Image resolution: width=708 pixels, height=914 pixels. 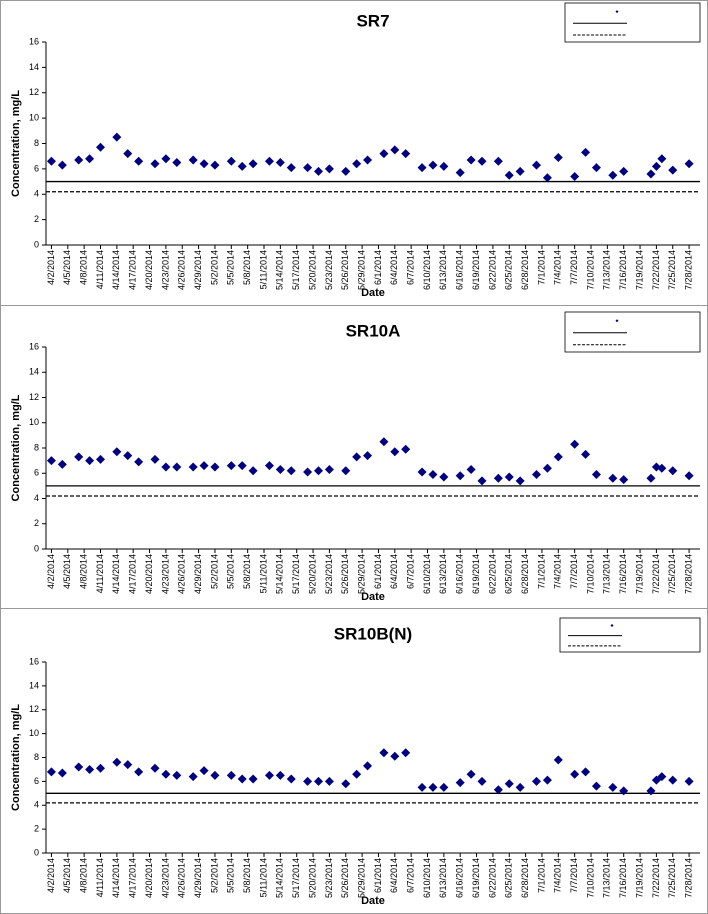 What do you see at coordinates (623, 270) in the screenshot?
I see `x-tick-label: 7/16/2014` at bounding box center [623, 270].